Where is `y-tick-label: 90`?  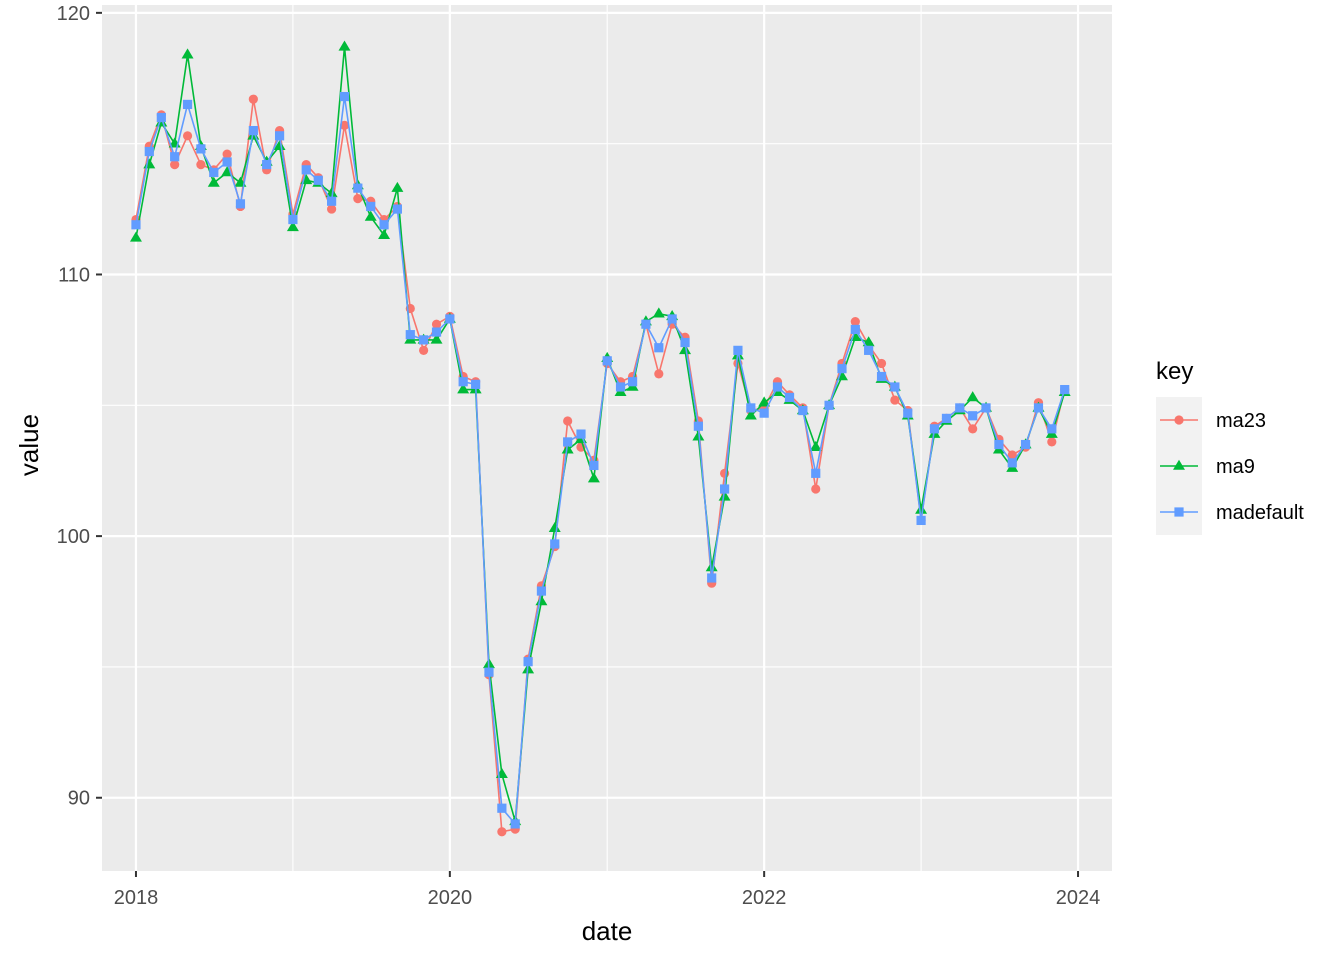 y-tick-label: 90 is located at coordinates (79, 799).